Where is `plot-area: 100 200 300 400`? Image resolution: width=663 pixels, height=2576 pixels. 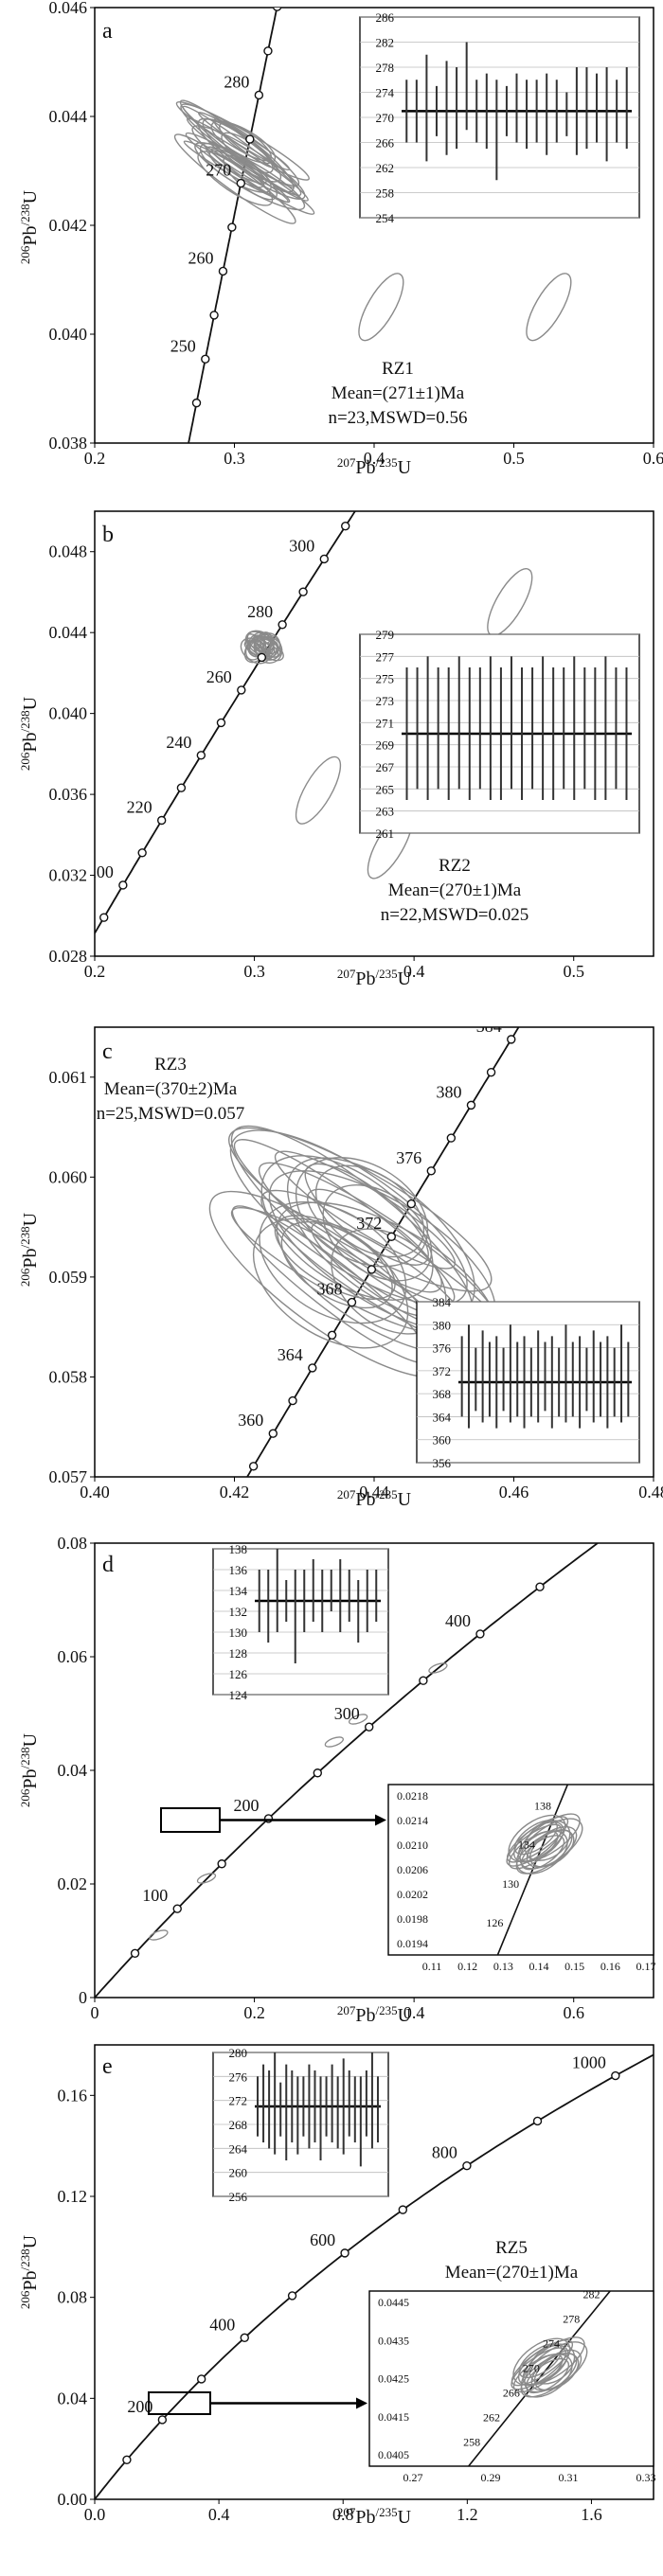
plot-area: 100 200 300 400 is located at coordinates (347, 1770).